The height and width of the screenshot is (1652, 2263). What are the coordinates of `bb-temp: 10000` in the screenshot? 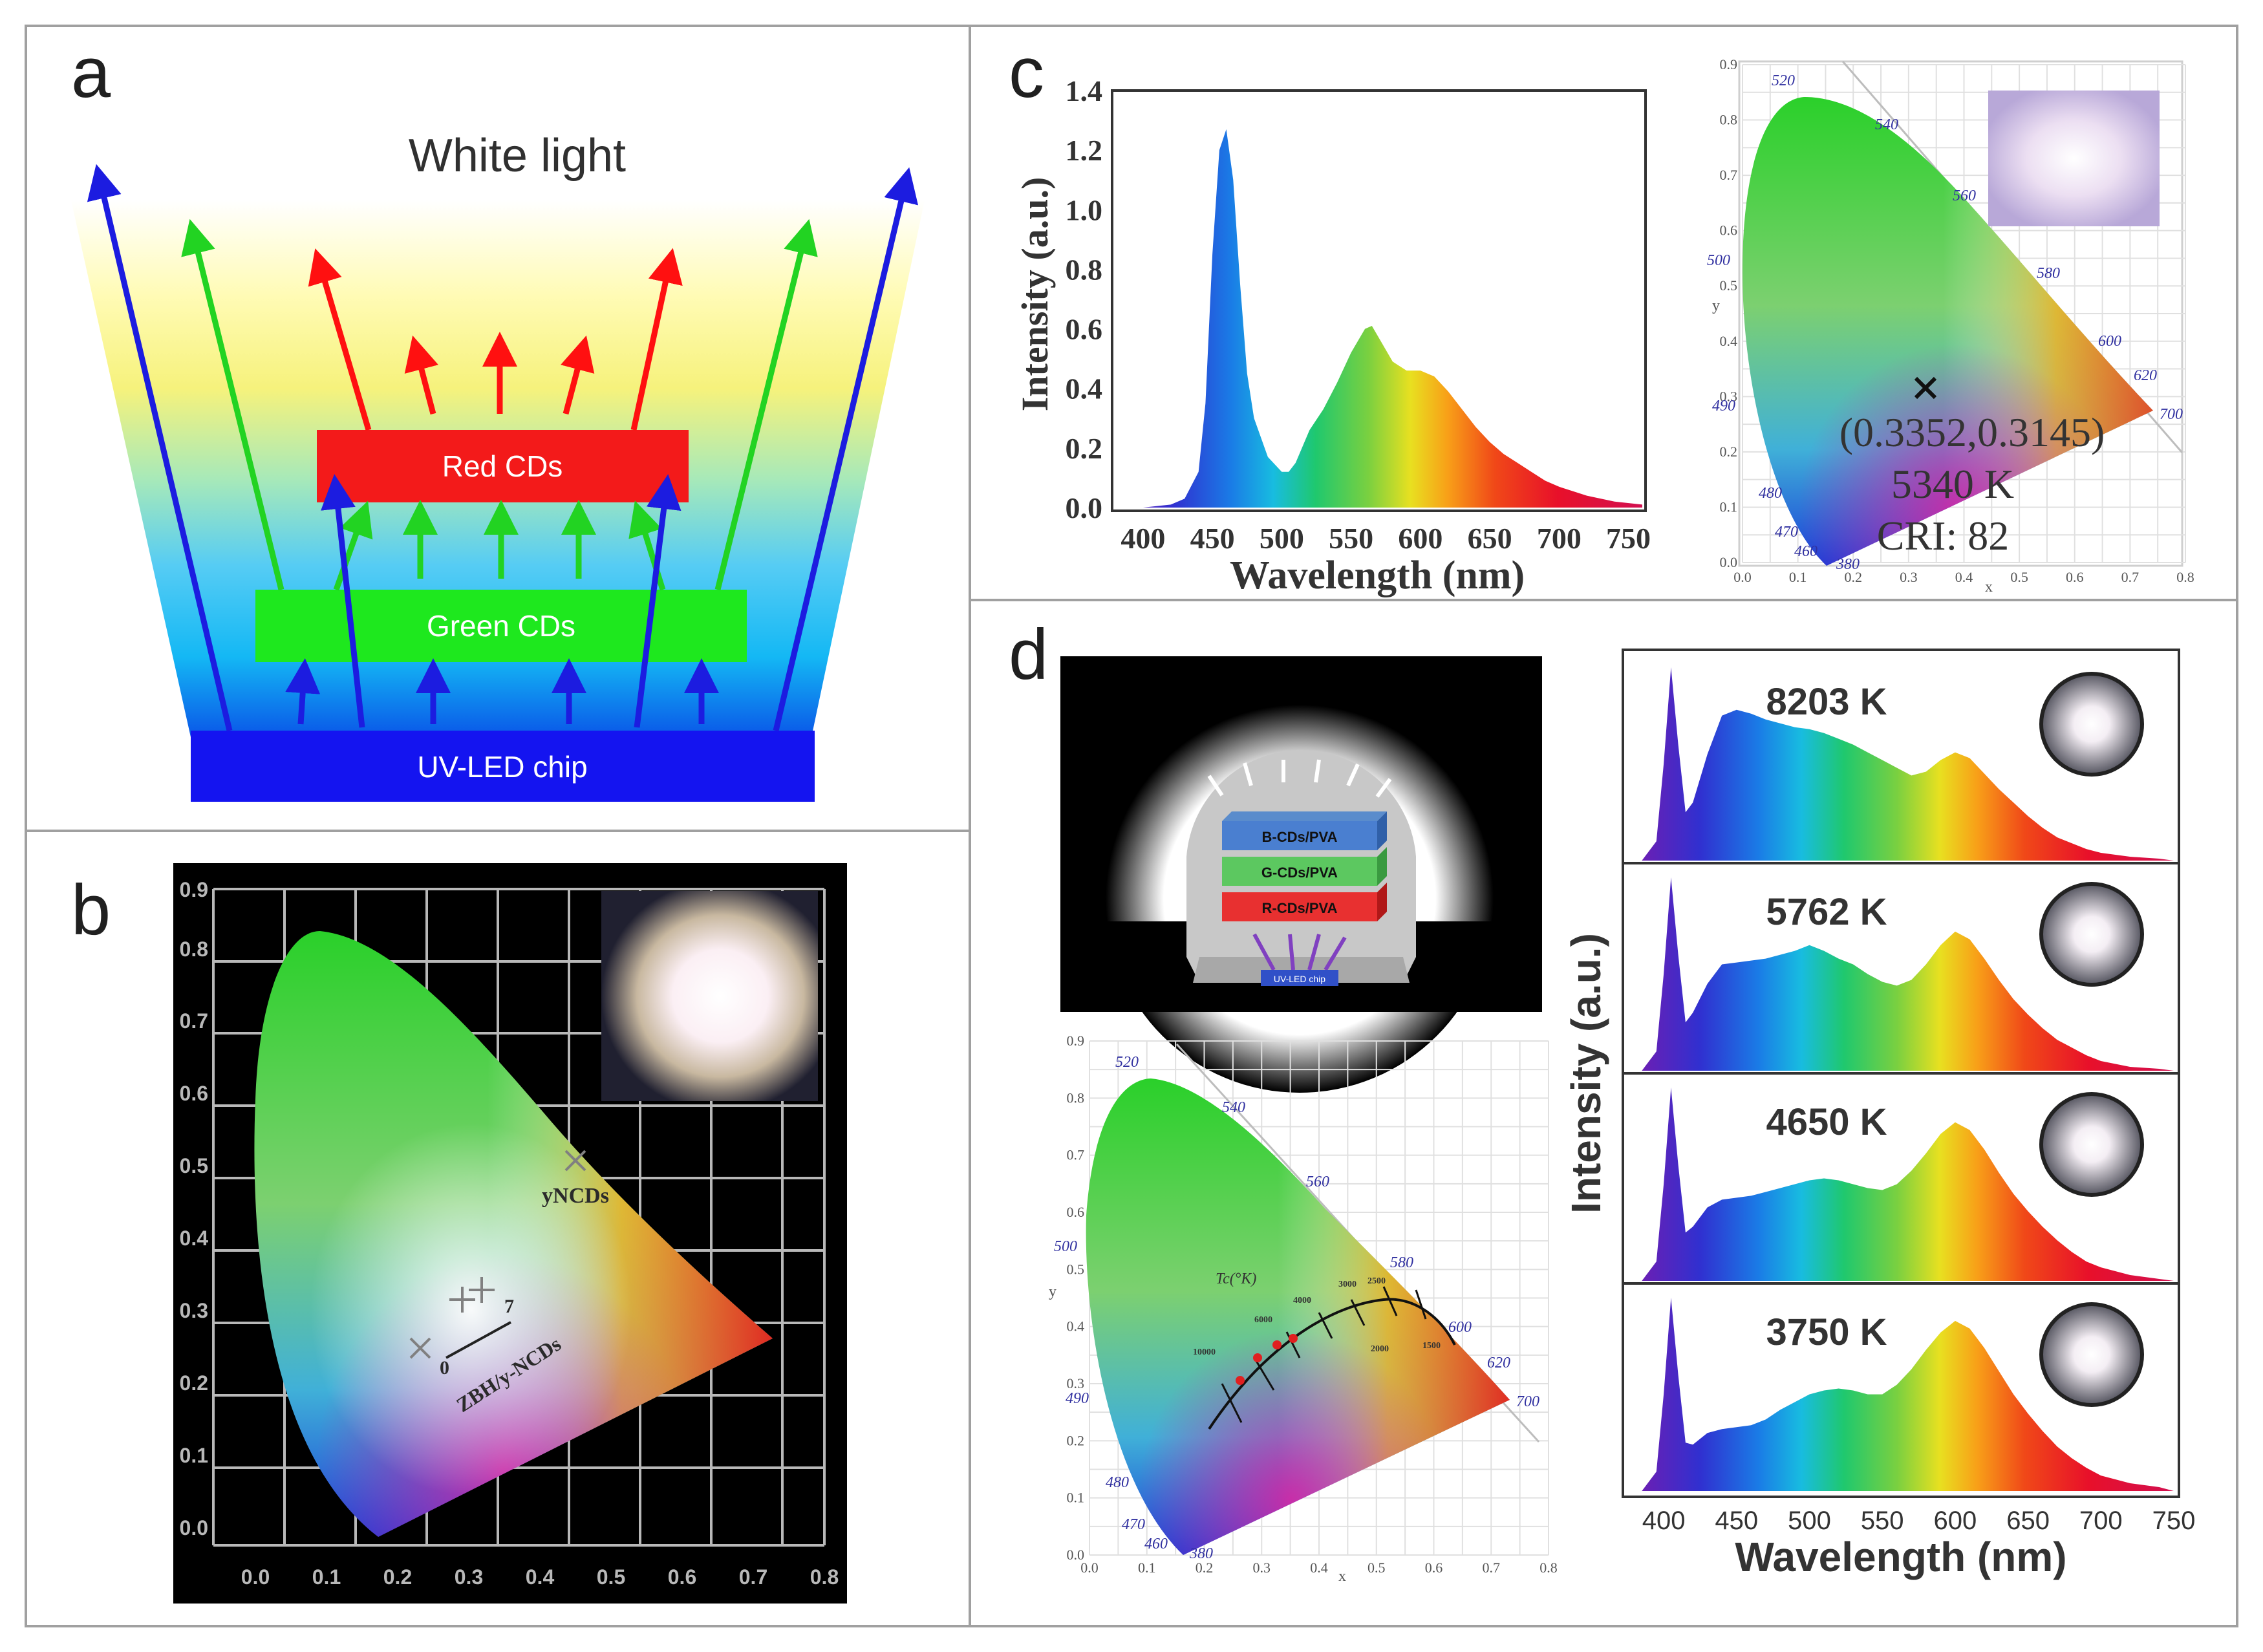 It's located at (1204, 1352).